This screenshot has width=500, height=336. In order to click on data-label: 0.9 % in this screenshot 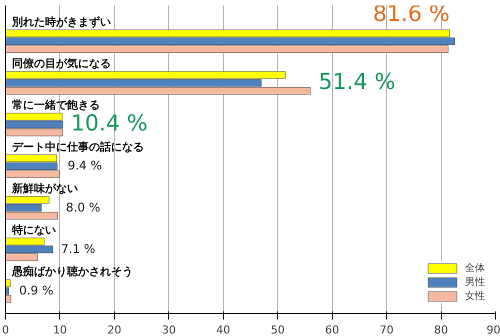, I will do `click(36, 291)`.